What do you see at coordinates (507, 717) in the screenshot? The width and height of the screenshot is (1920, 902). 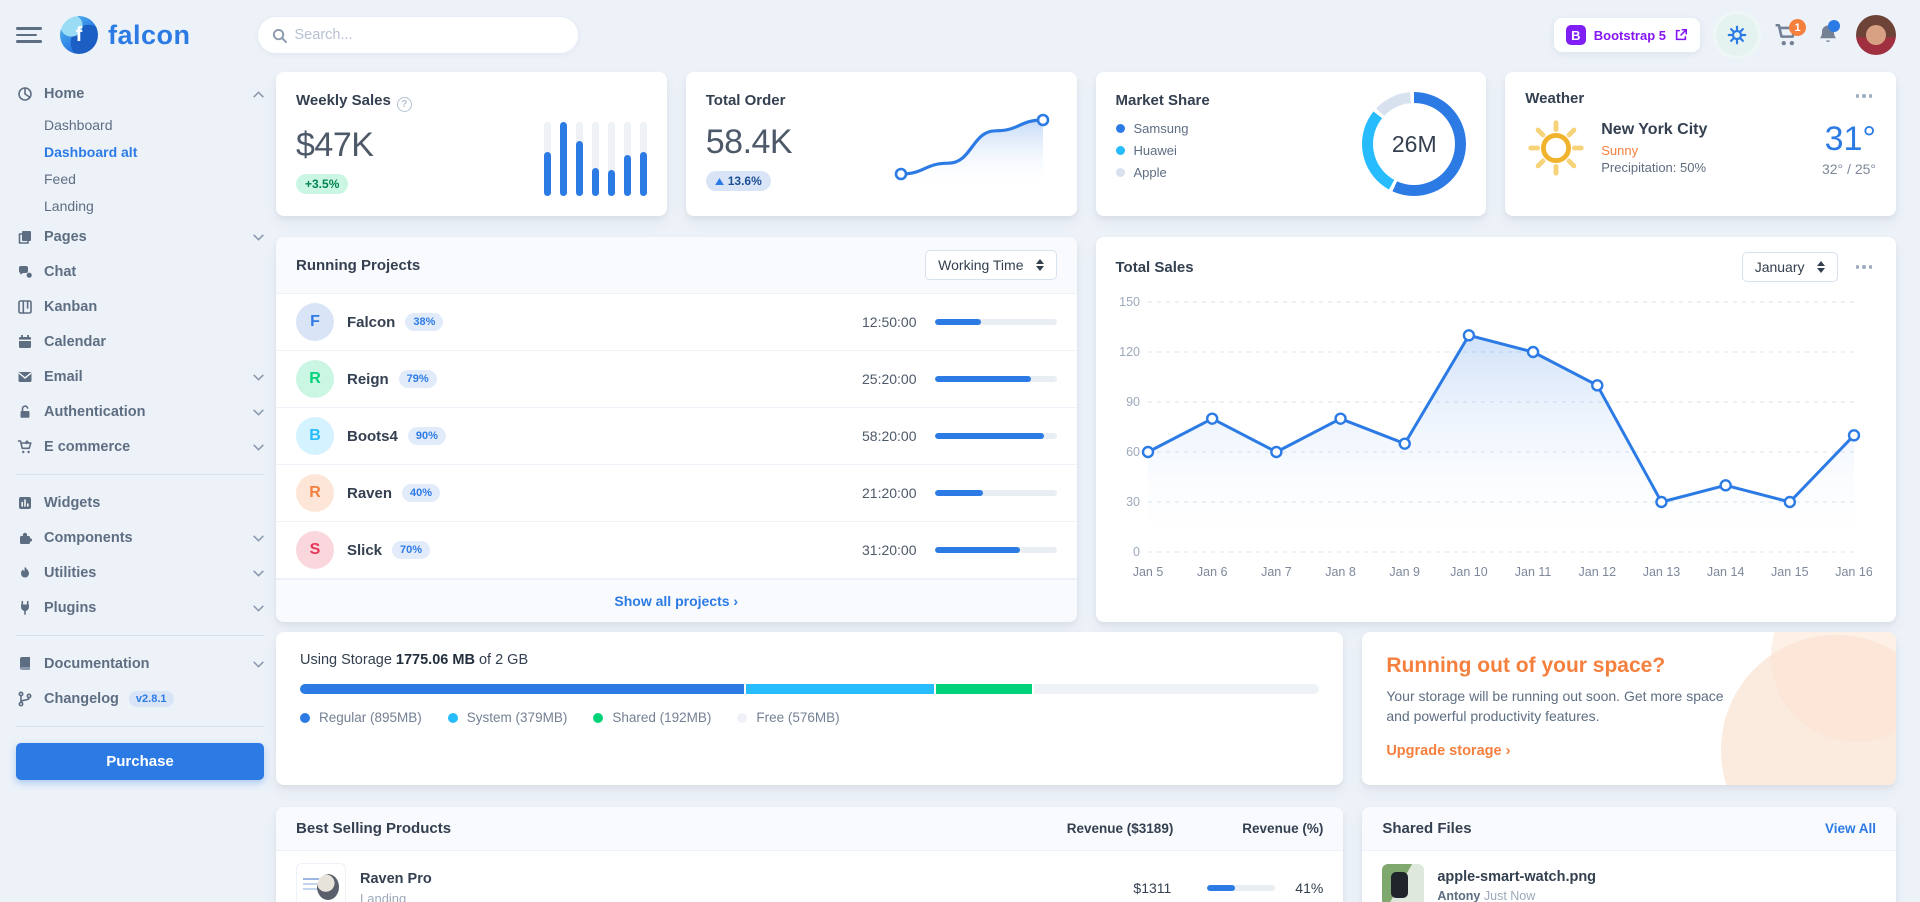 I see `storage-legend-item: System (379MB)` at bounding box center [507, 717].